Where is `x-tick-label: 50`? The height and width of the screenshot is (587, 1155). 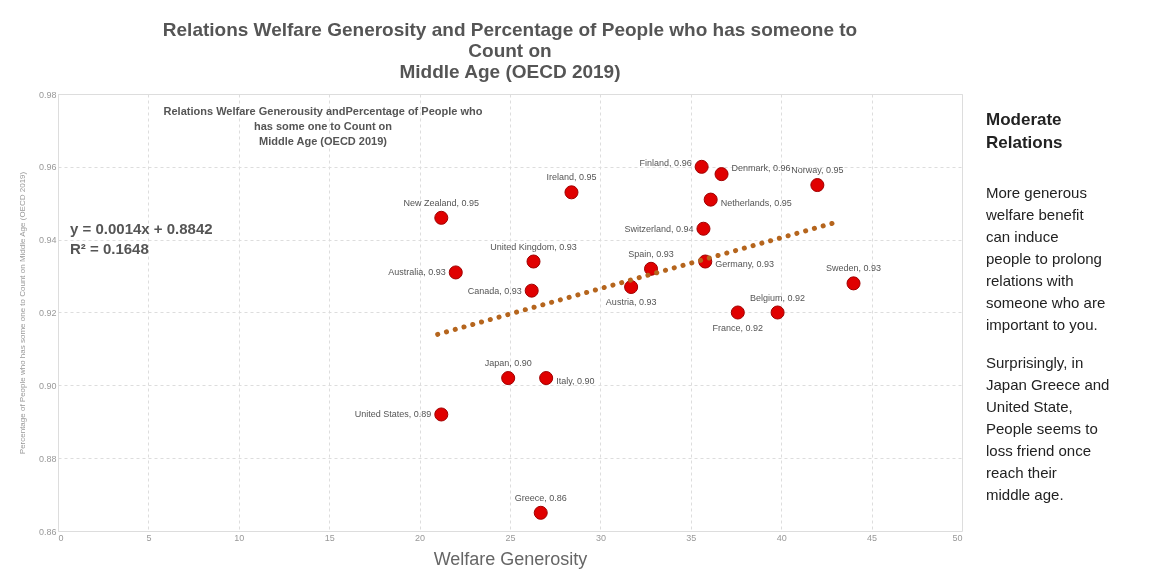 x-tick-label: 50 is located at coordinates (957, 537).